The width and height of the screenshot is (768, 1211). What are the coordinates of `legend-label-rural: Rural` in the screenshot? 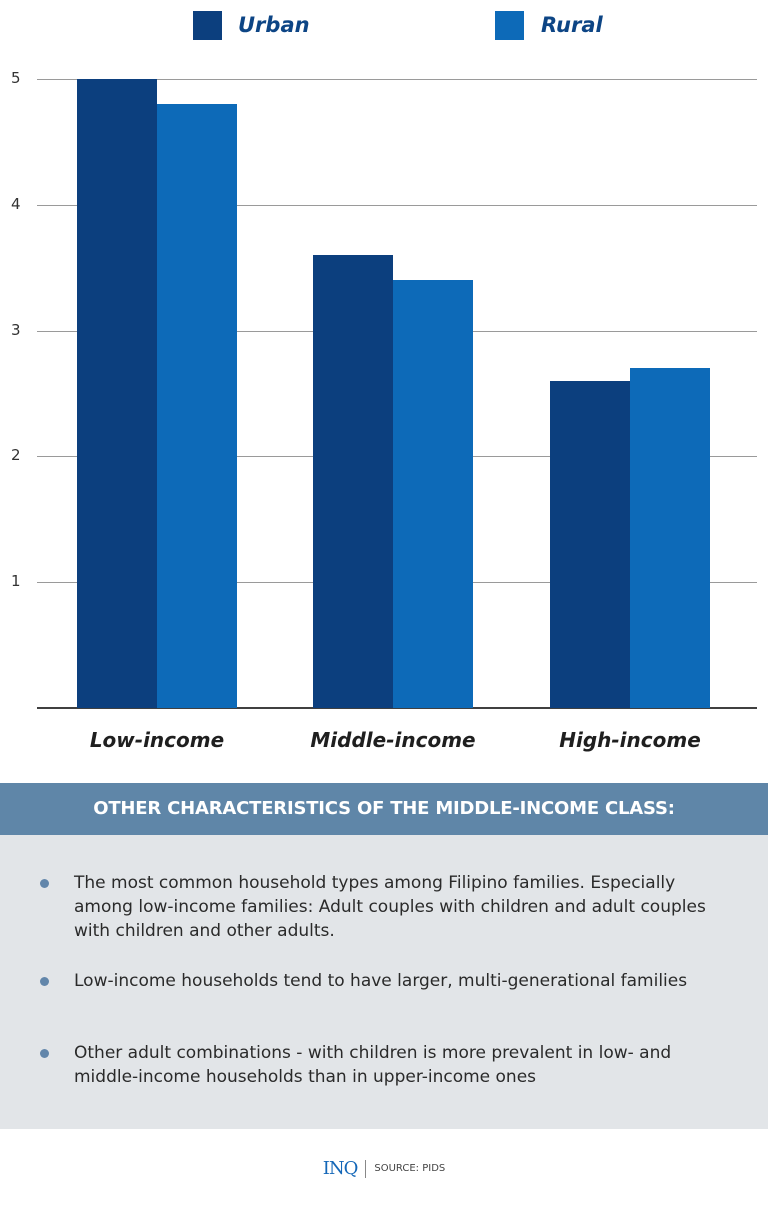 It's located at (572, 25).